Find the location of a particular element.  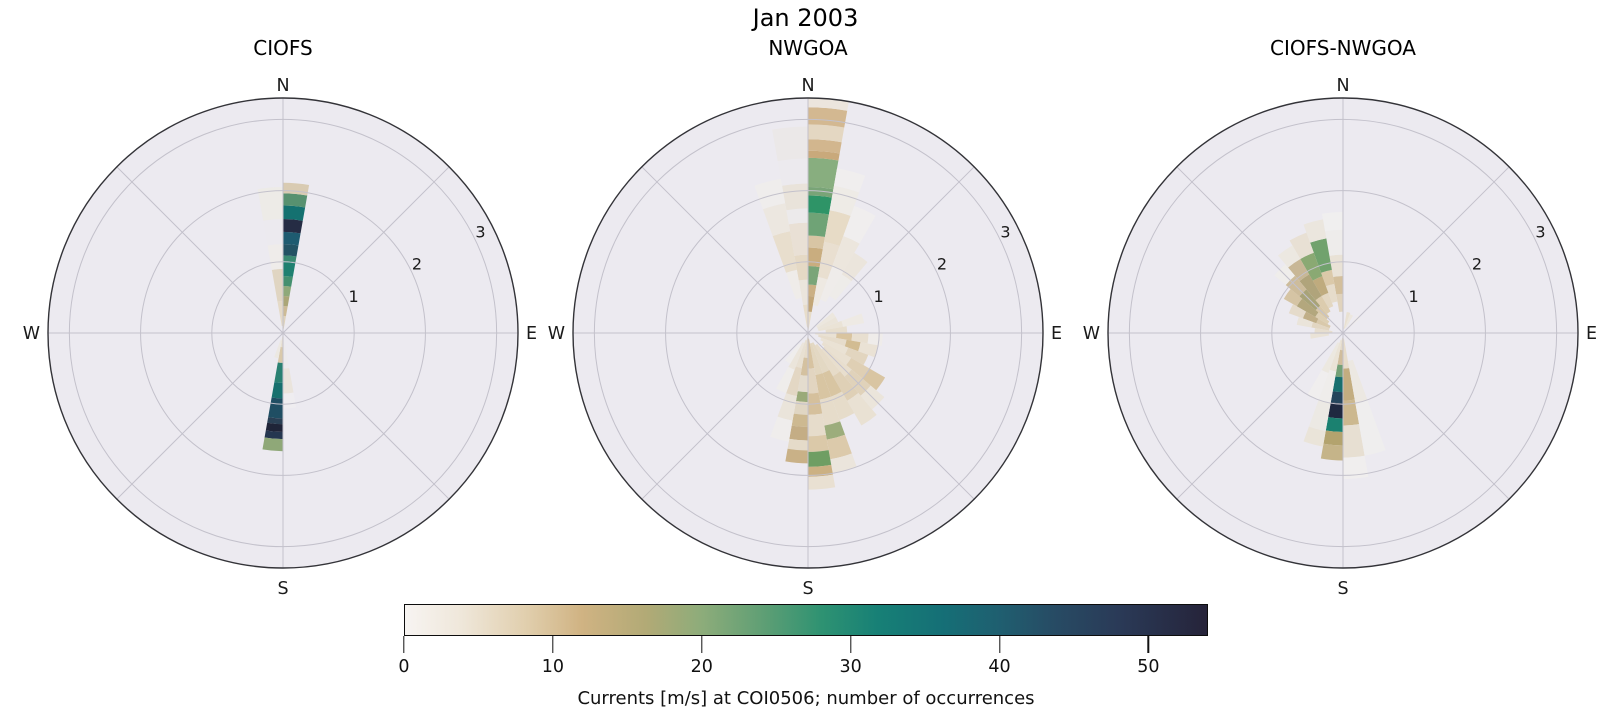

colorbar-tick-label: 50 is located at coordinates (1148, 667).